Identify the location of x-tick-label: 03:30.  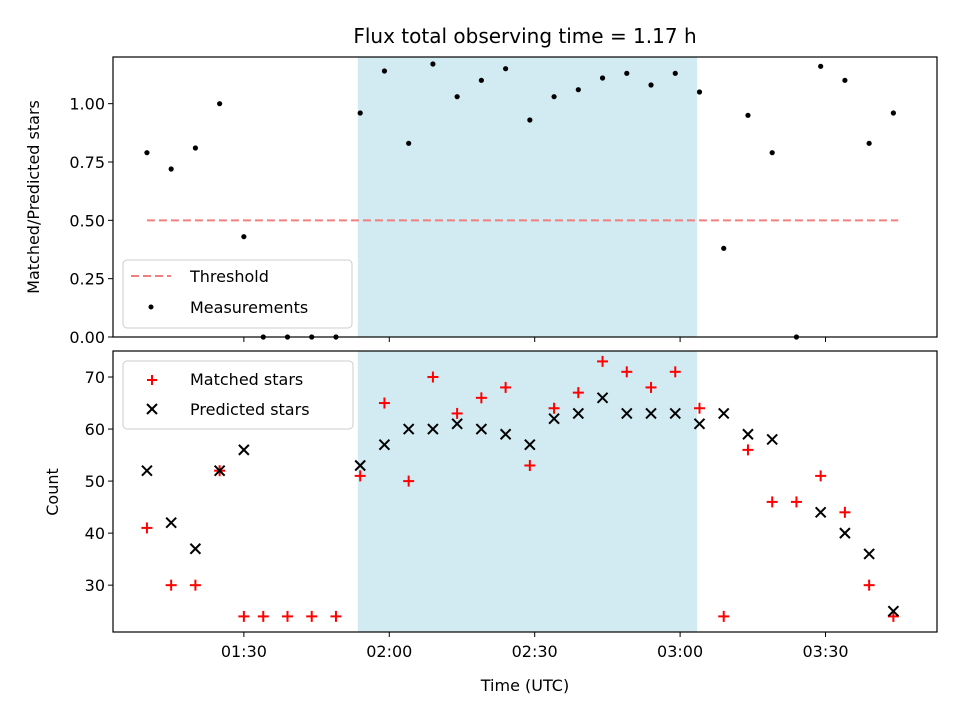
(825, 651).